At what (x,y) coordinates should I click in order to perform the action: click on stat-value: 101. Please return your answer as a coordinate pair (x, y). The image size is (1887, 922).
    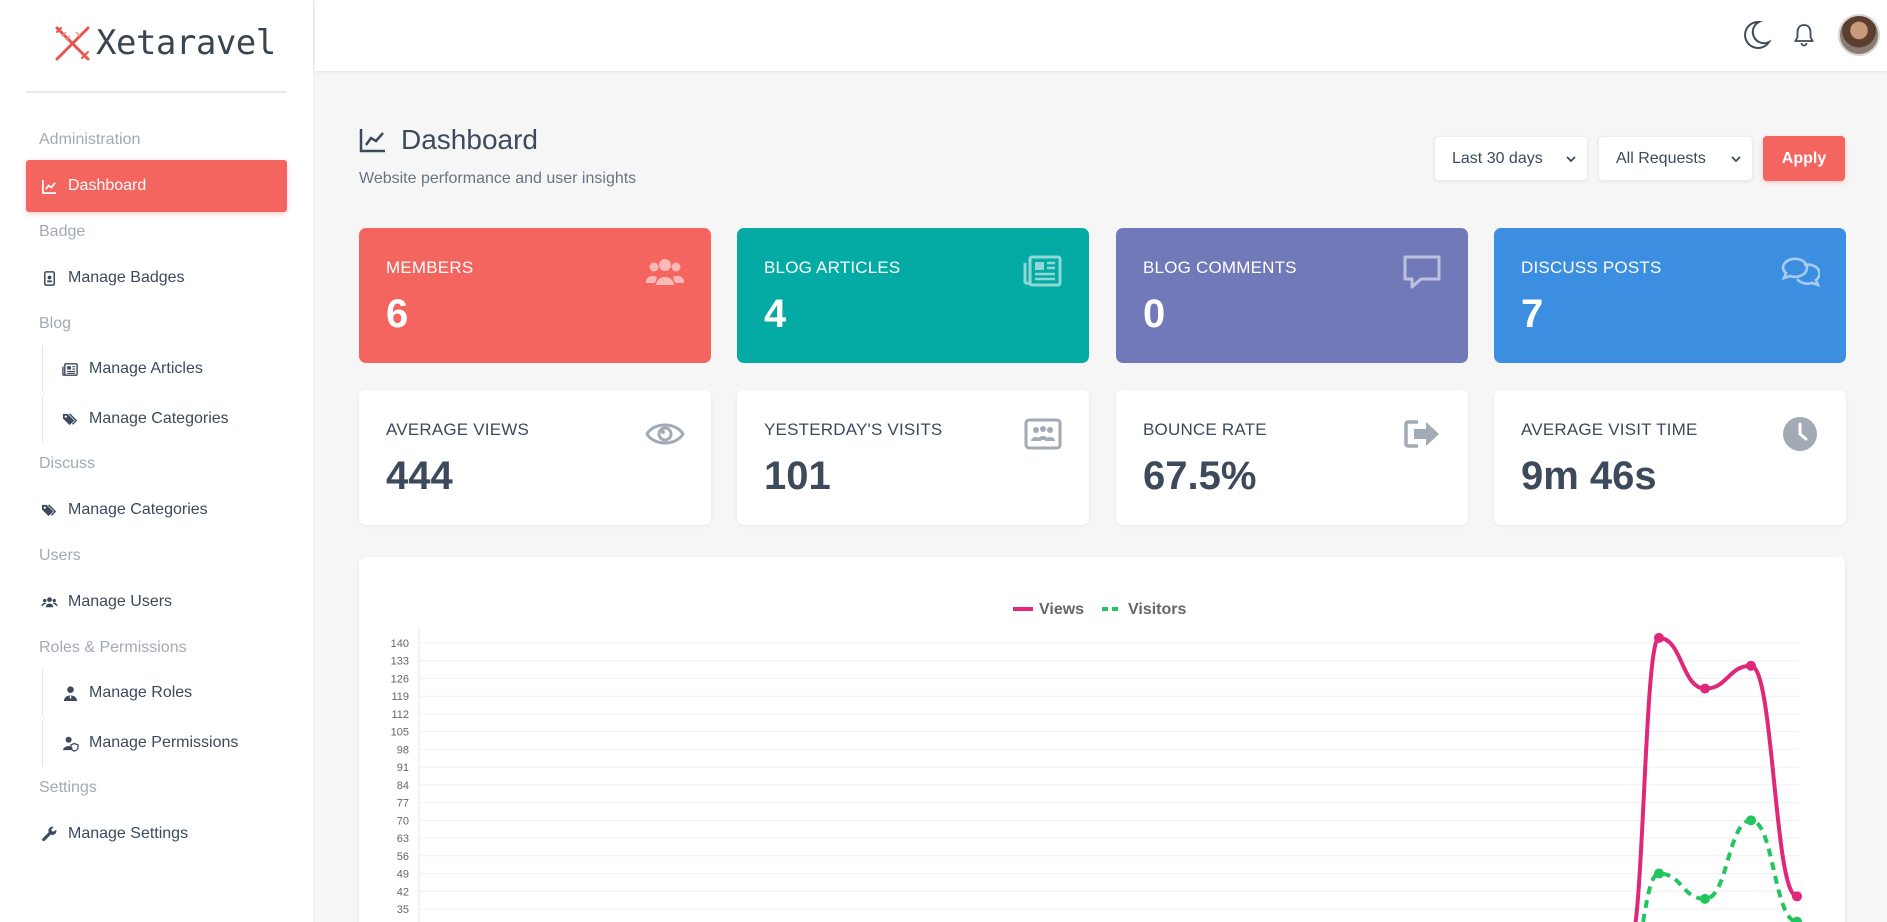
    Looking at the image, I should click on (797, 476).